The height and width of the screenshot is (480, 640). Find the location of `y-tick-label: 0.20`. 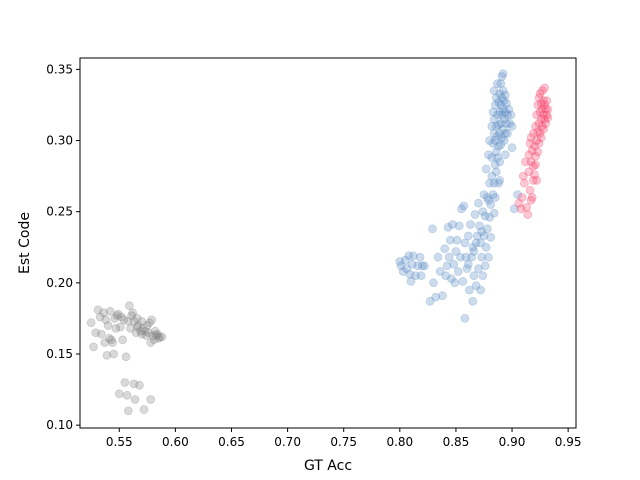

y-tick-label: 0.20 is located at coordinates (59, 283).